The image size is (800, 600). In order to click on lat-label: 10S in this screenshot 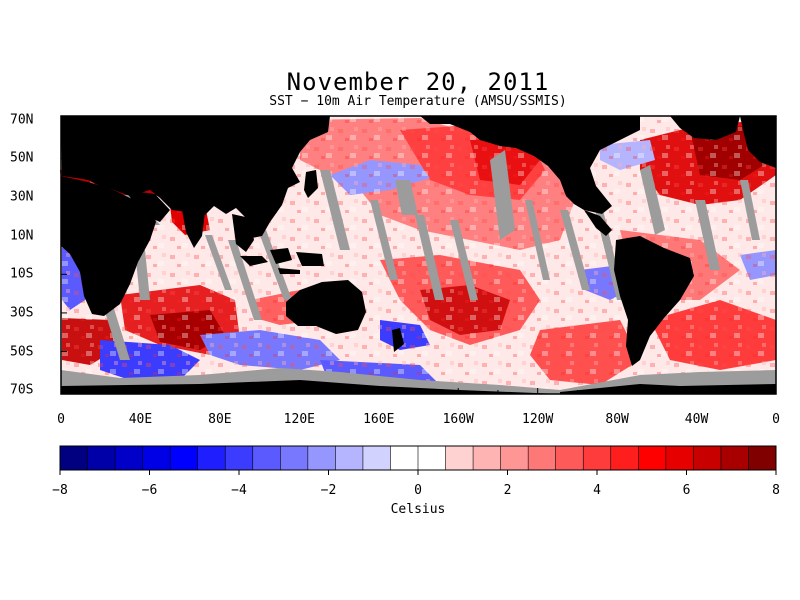, I will do `click(22, 274)`.